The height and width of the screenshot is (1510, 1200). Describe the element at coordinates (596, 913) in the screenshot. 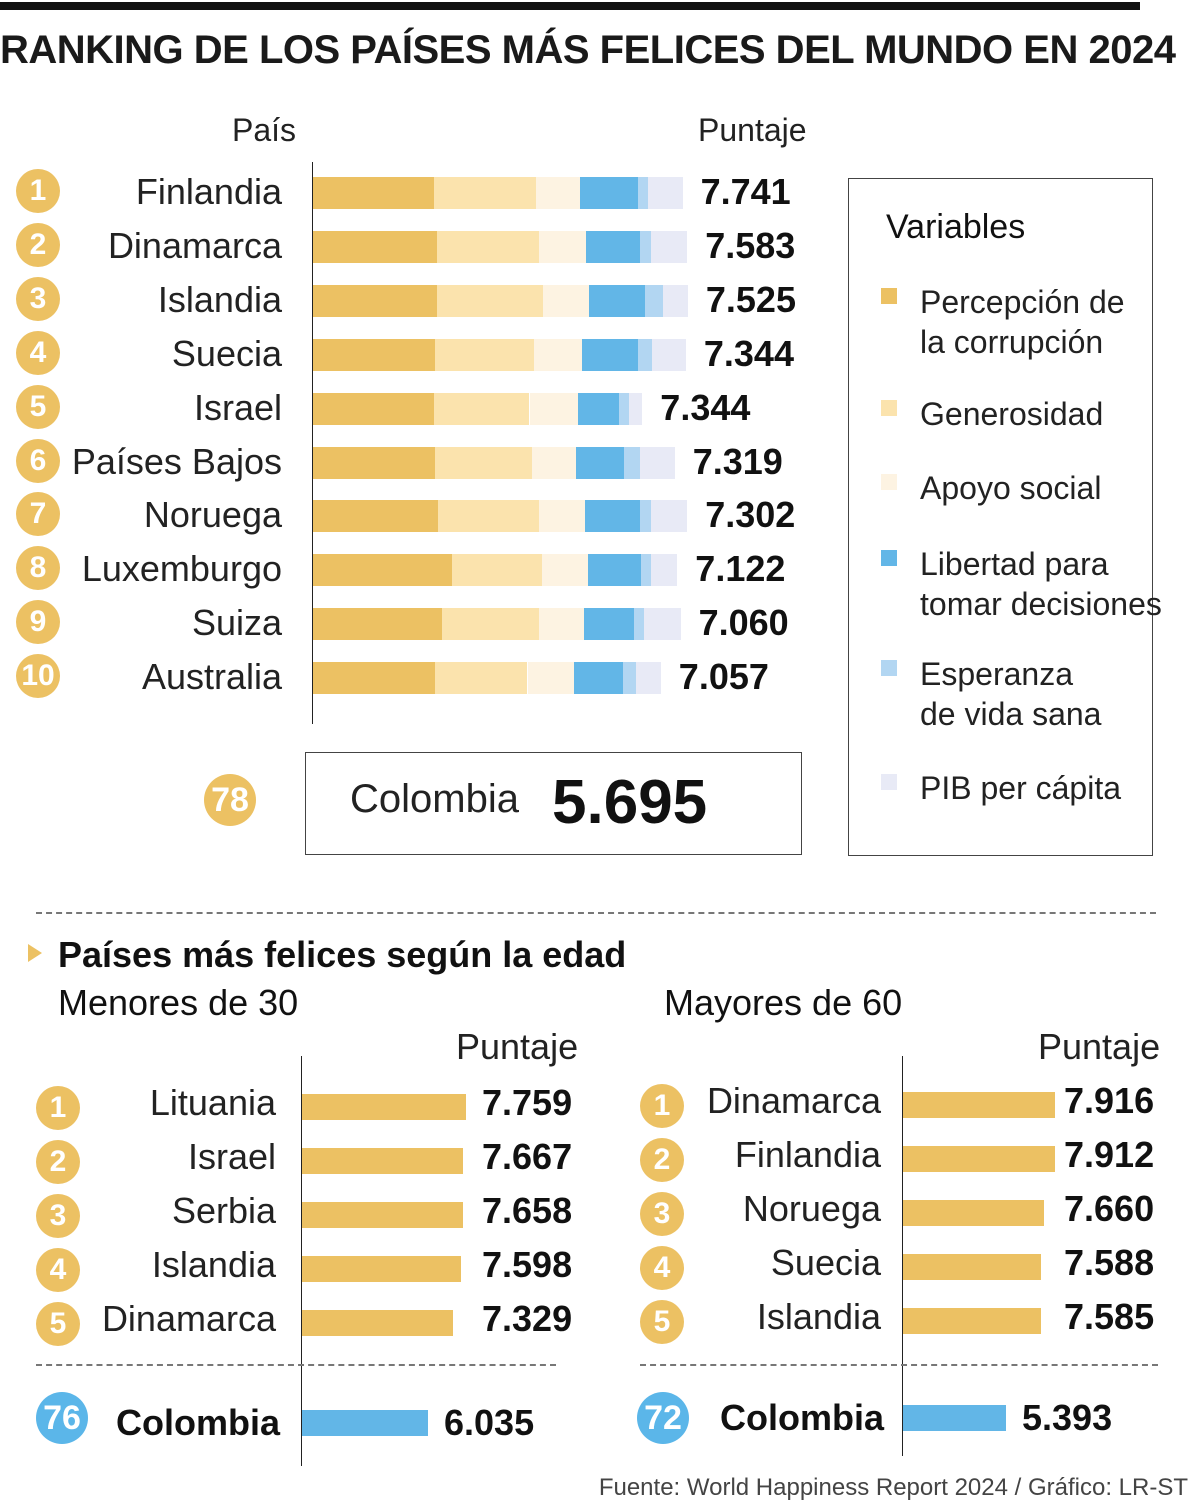

I see `section-divider` at that location.